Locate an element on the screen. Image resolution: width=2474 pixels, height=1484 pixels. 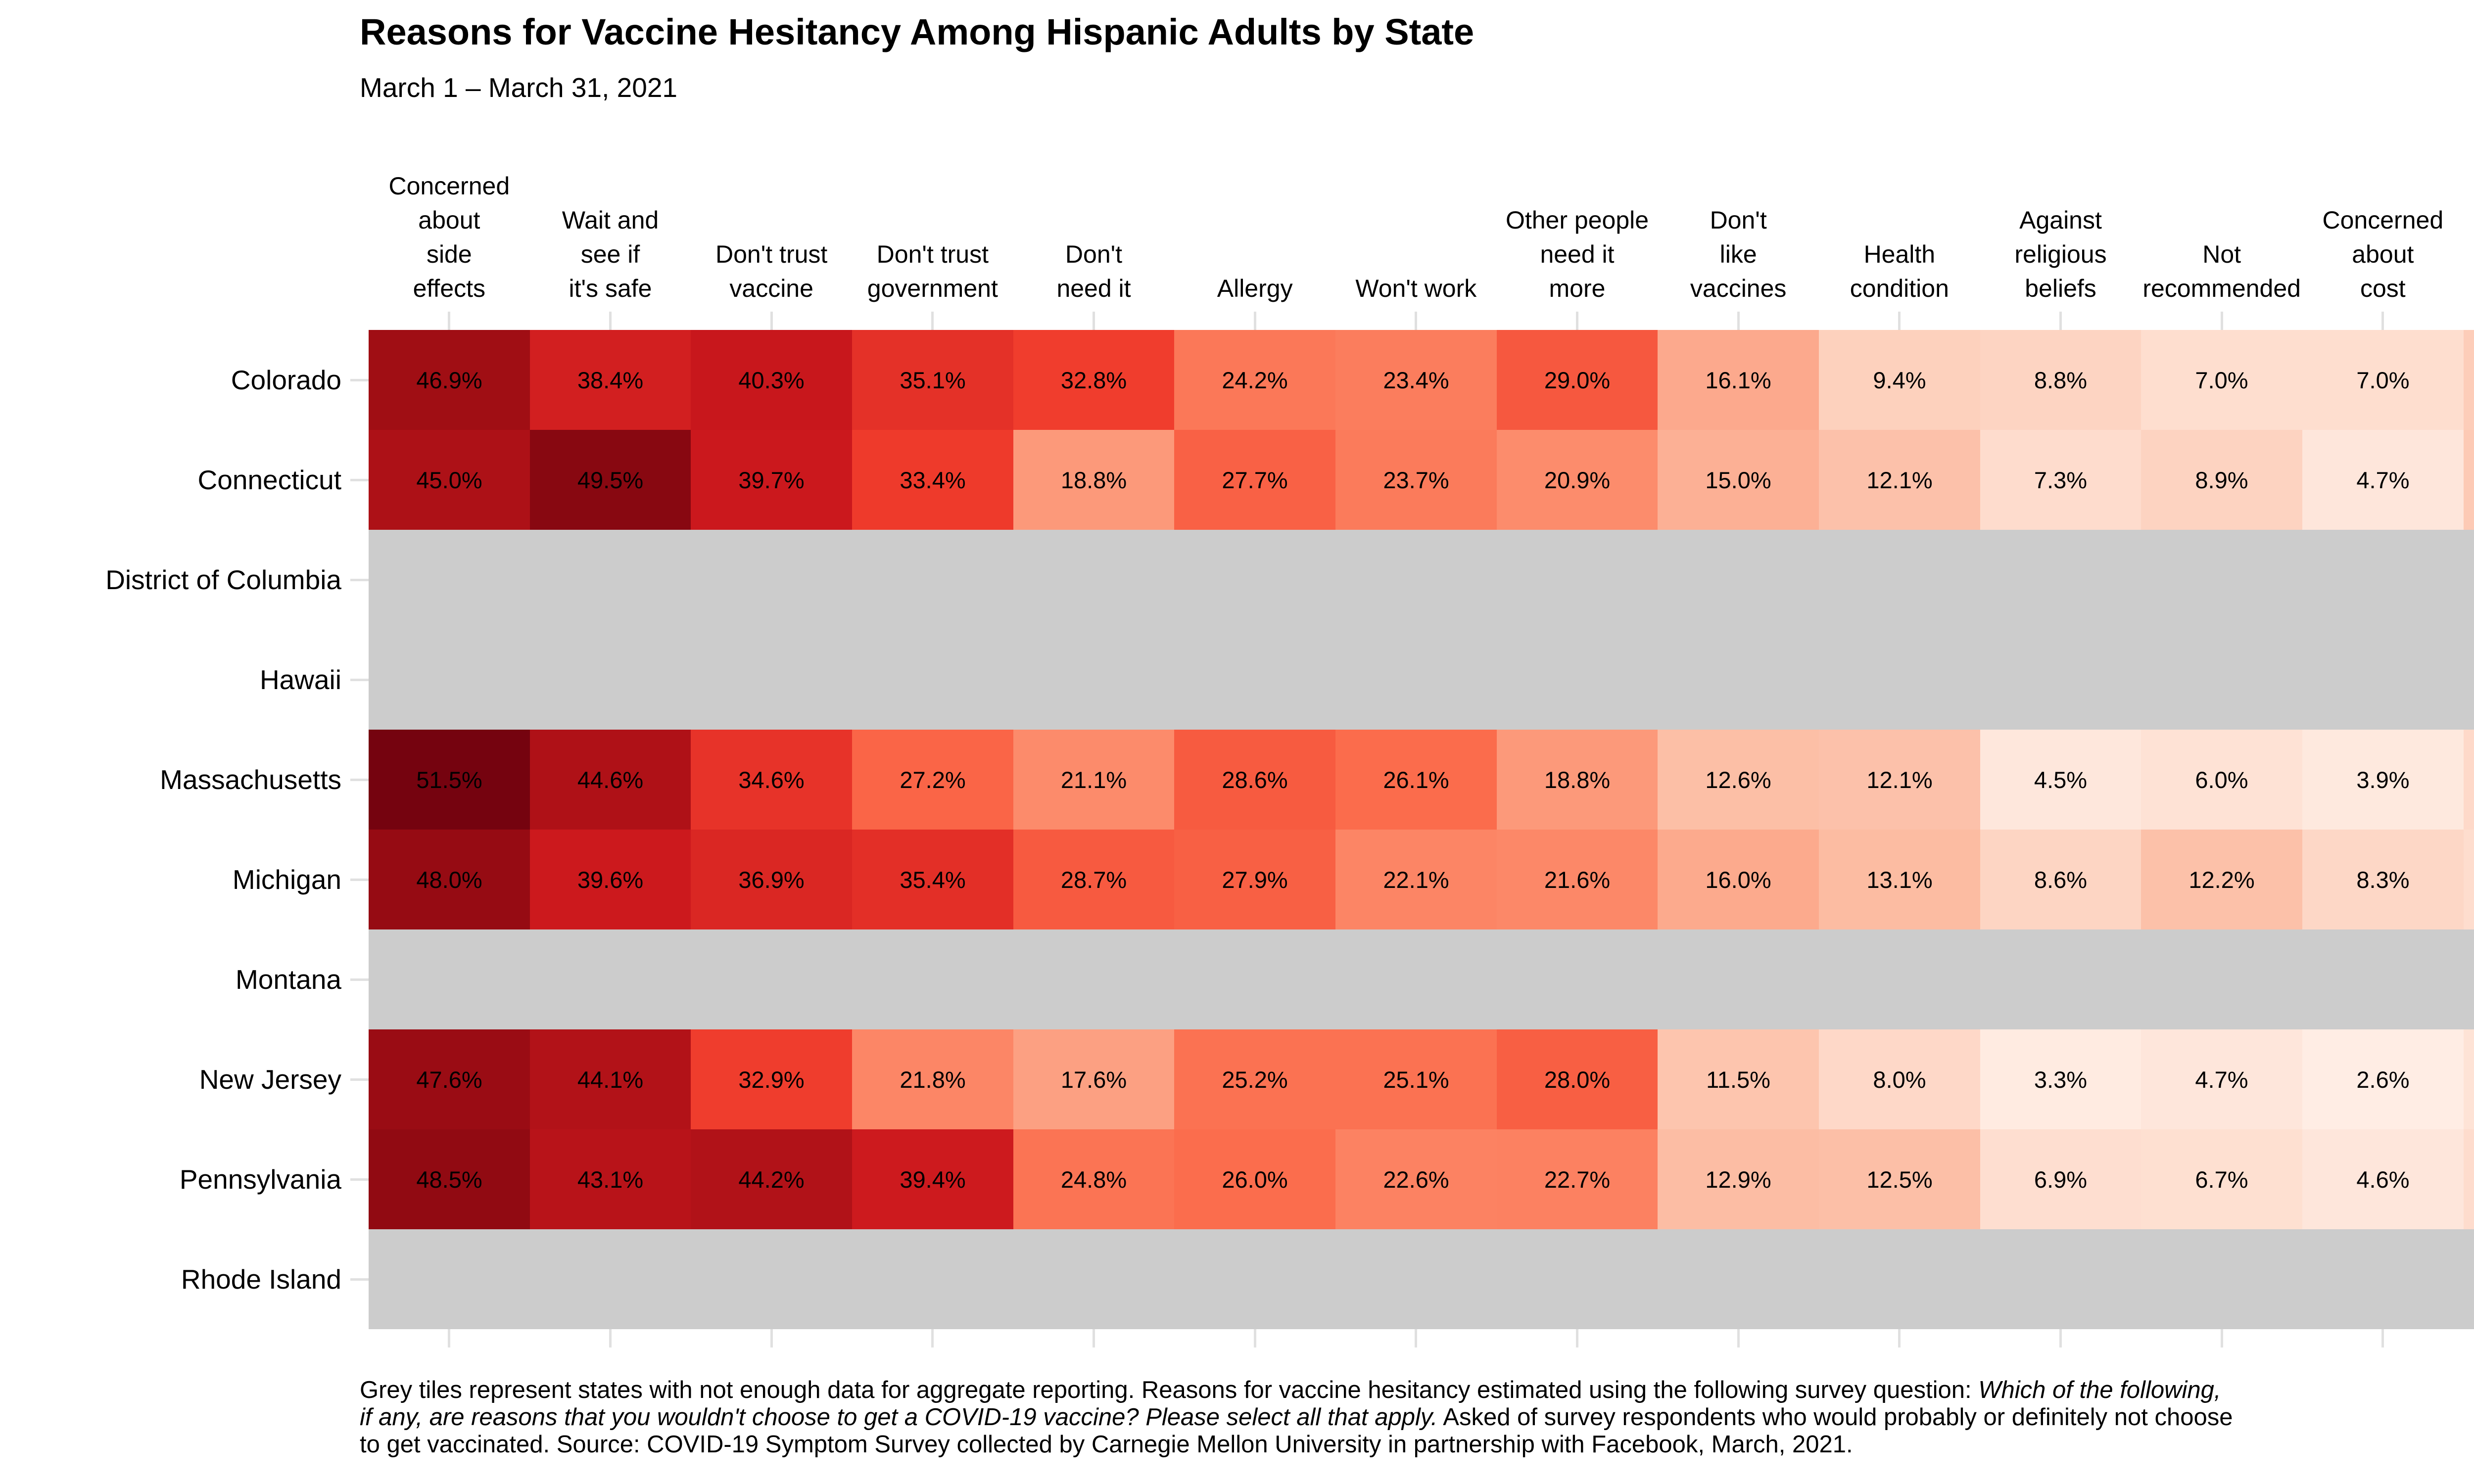
heatmap-cell-connecticut-health-condition: 12.1% is located at coordinates (1900, 480).